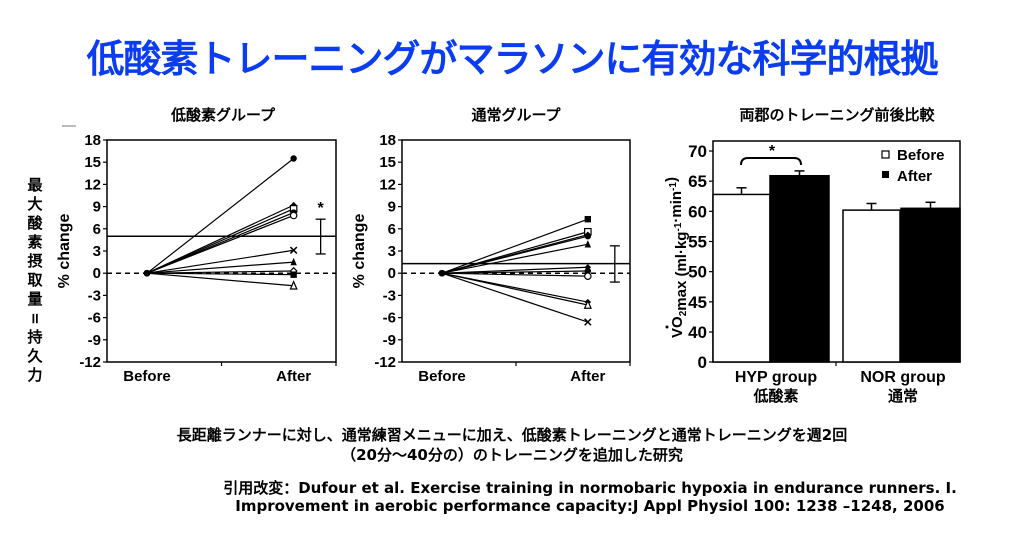 The image size is (1024, 536). I want to click on side-label-char: 力, so click(35, 375).